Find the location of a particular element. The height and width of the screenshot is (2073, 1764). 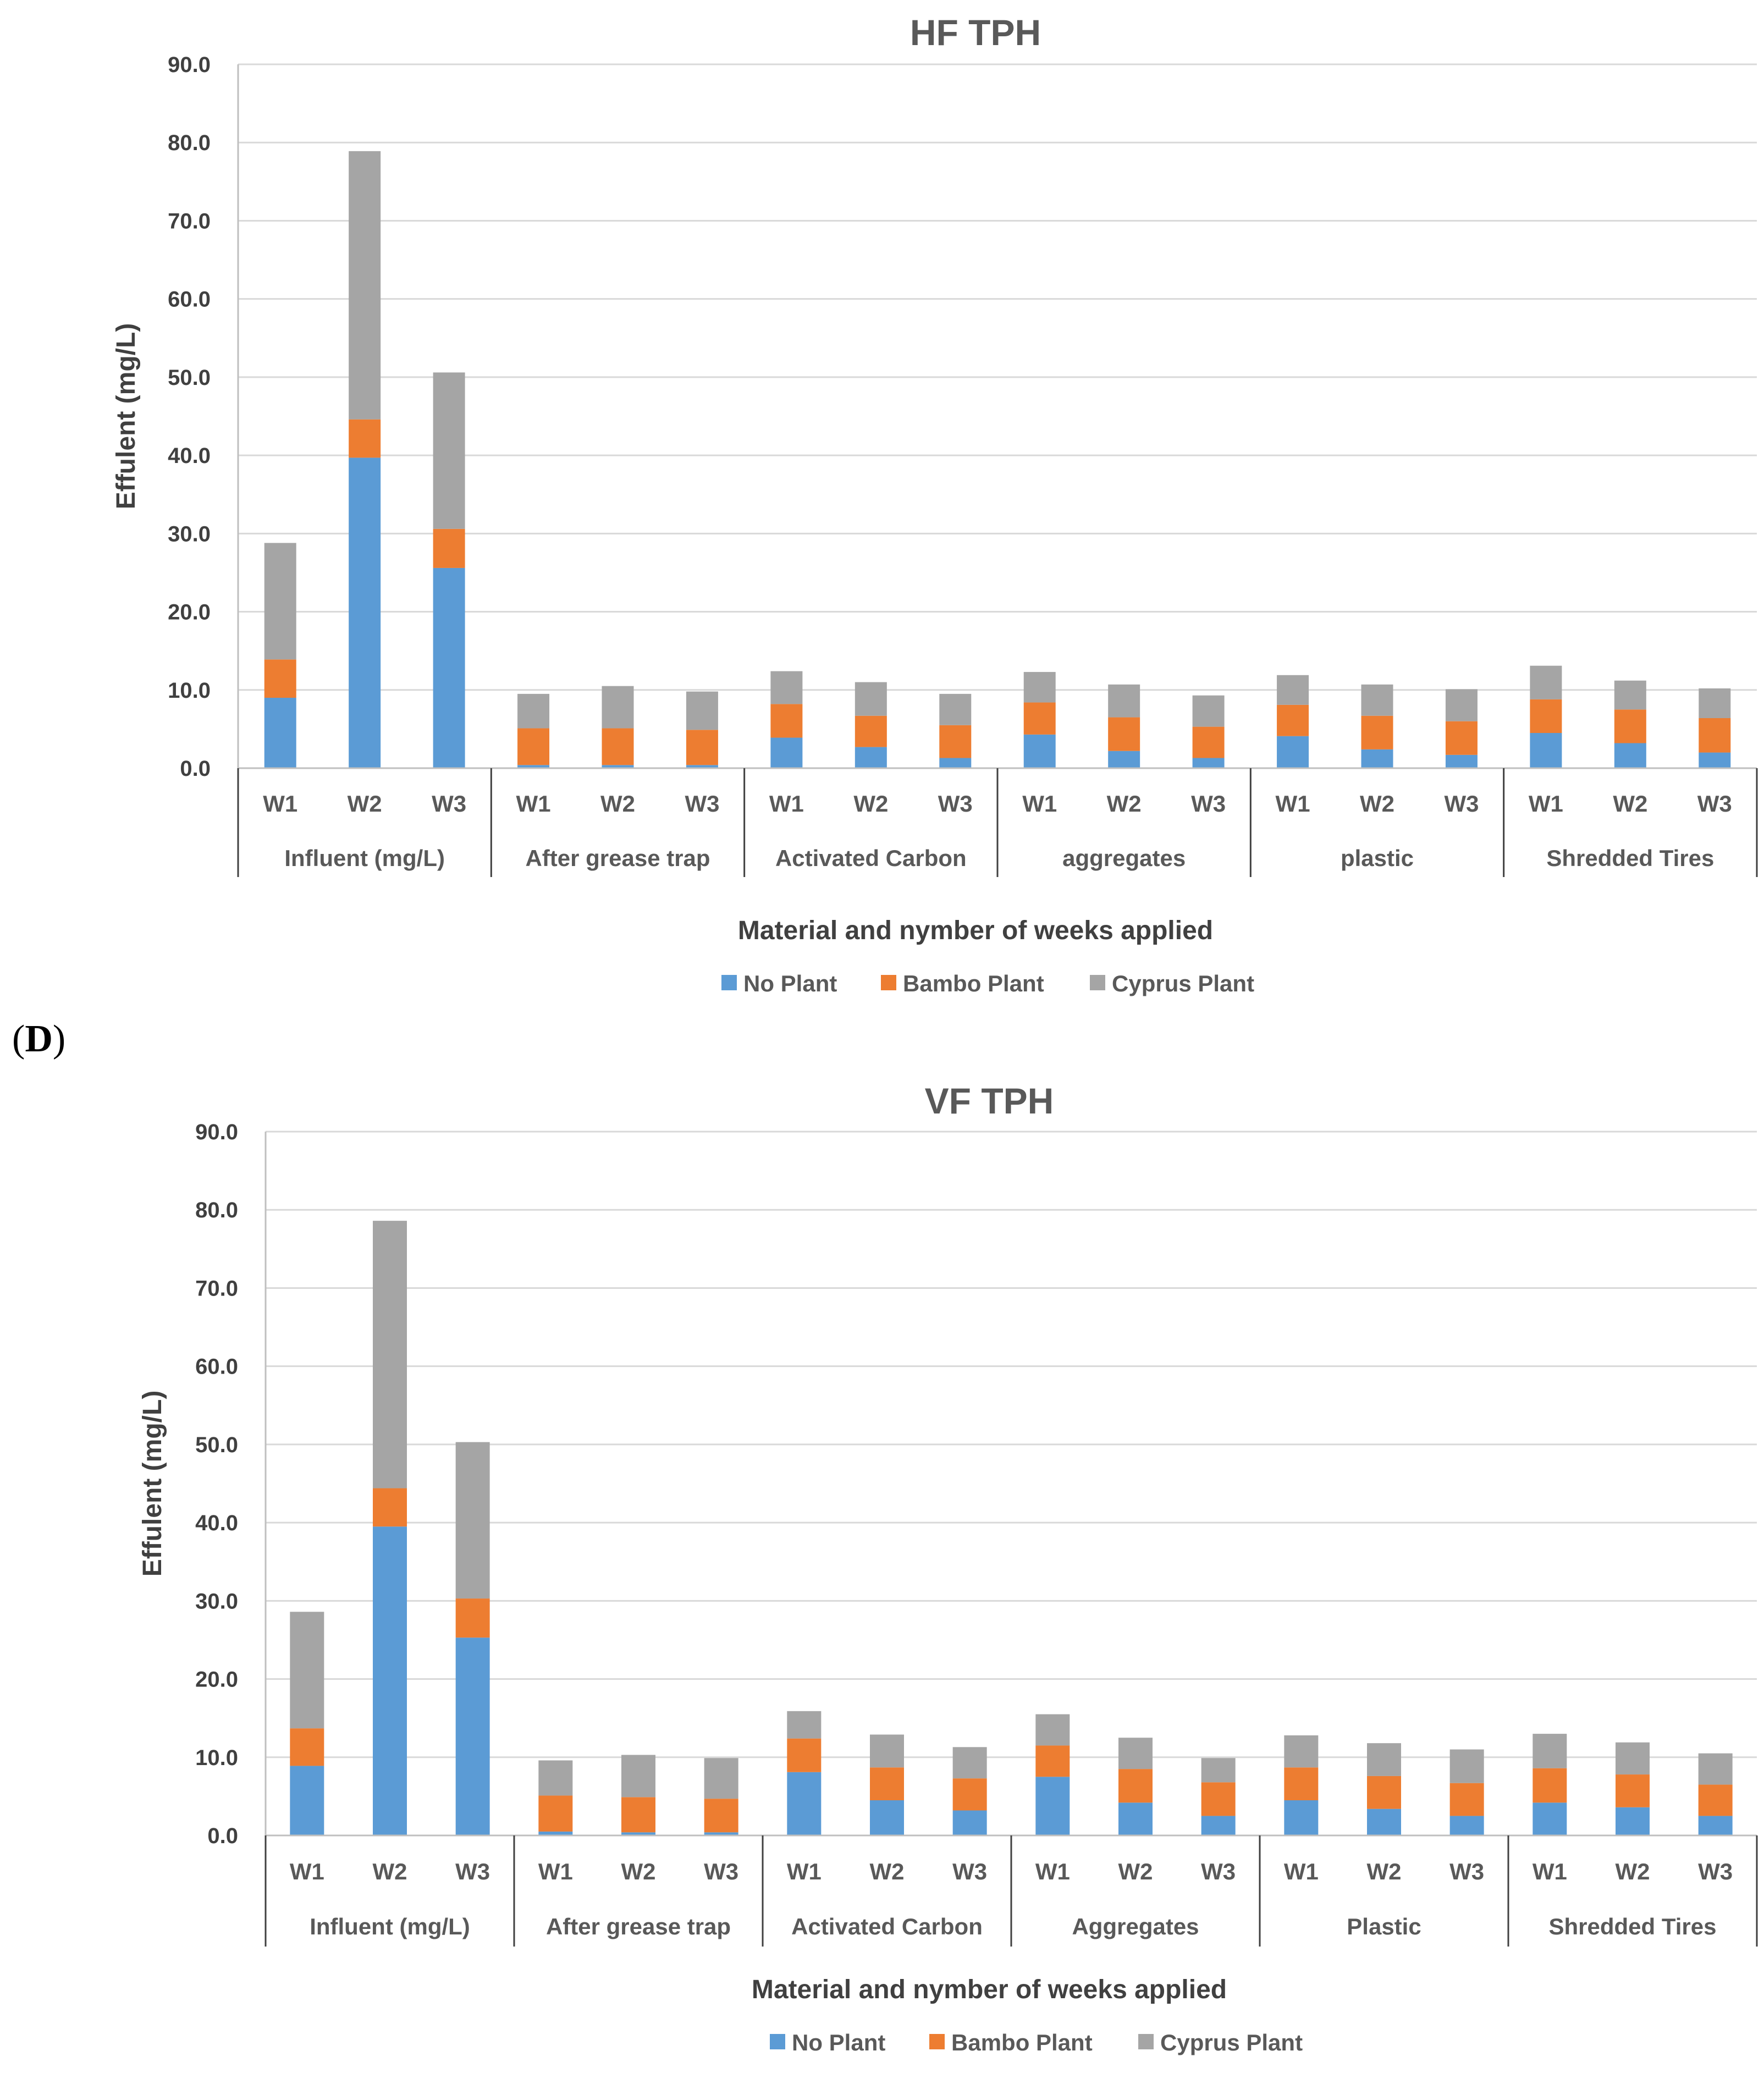

y-tick-label: 70.0 is located at coordinates (216, 1288).